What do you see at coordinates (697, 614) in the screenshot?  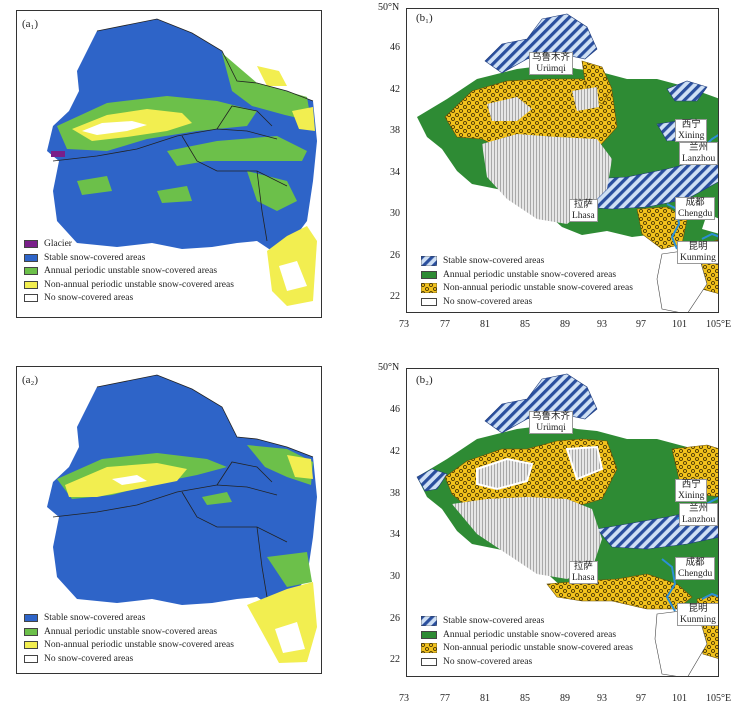 I see `city-kunming-b2: 昆明 Kunming` at bounding box center [697, 614].